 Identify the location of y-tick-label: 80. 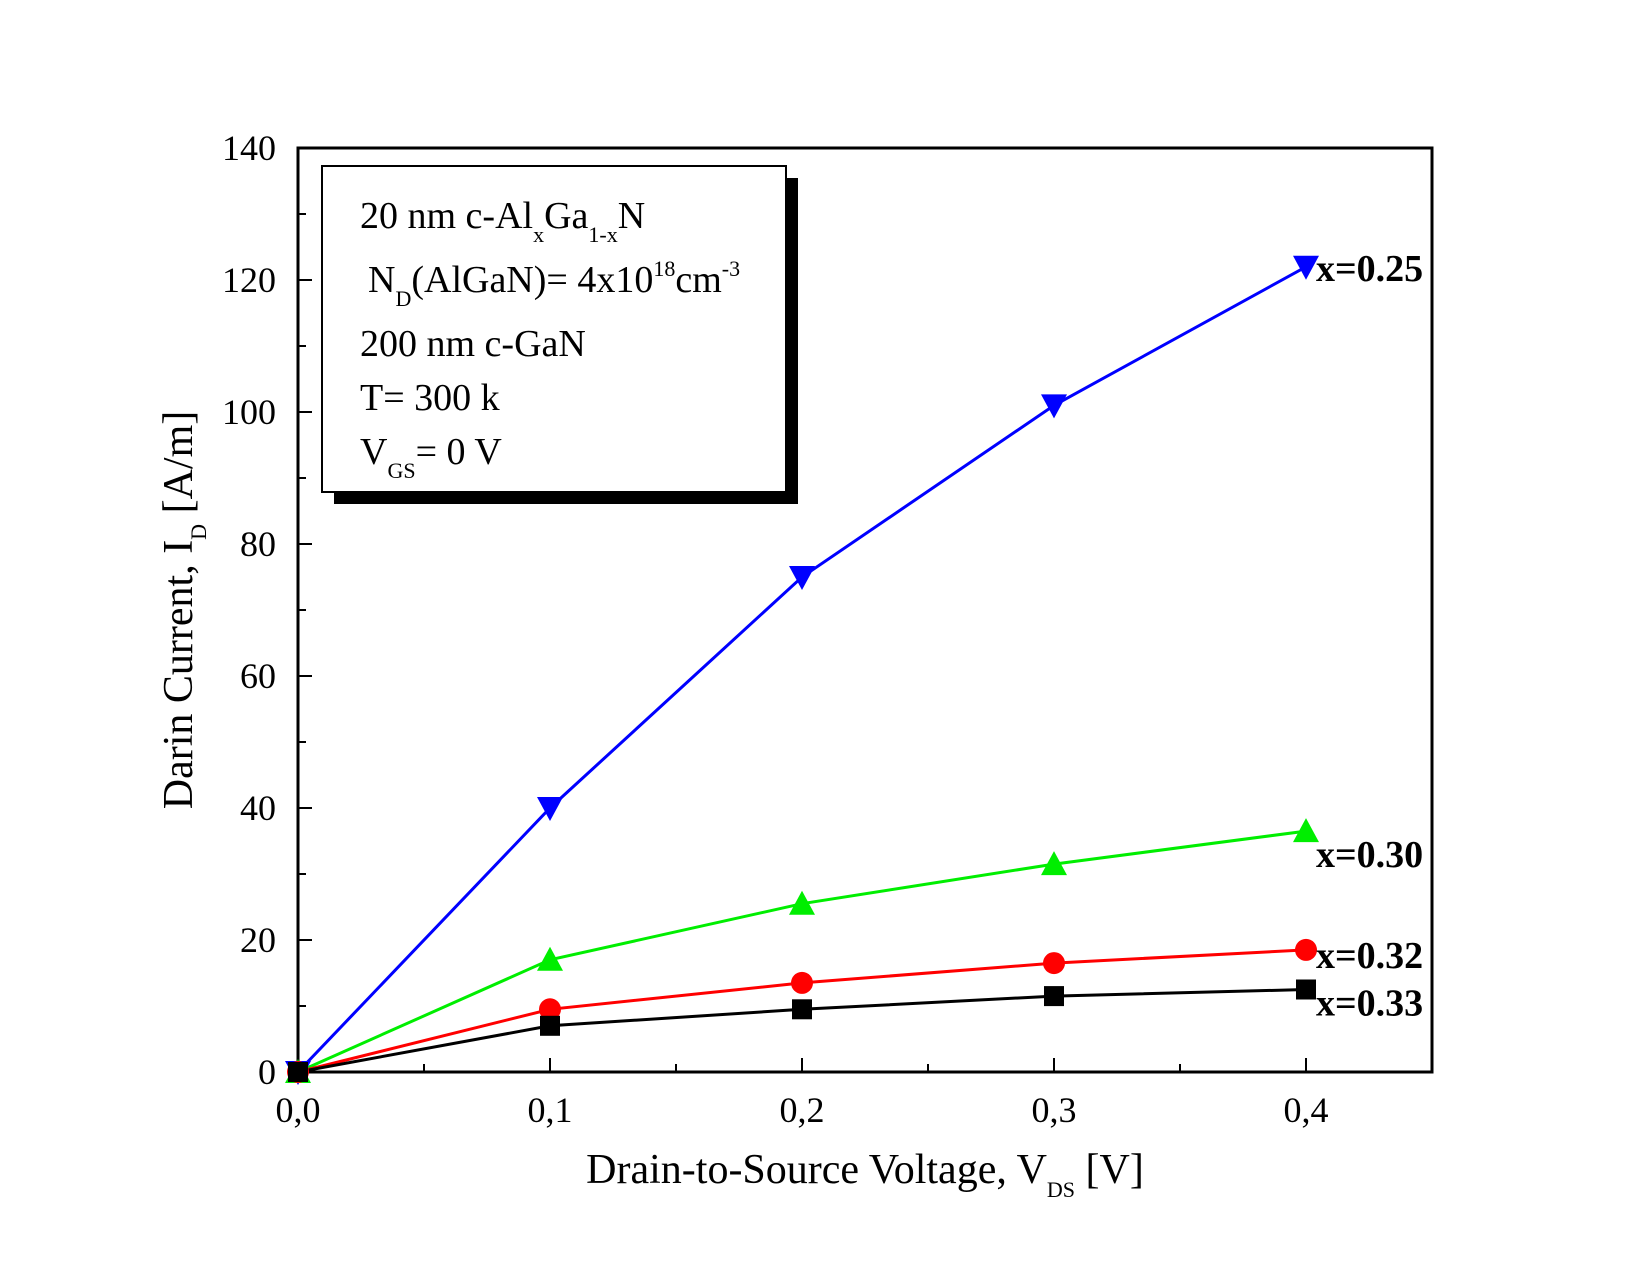
(258, 544).